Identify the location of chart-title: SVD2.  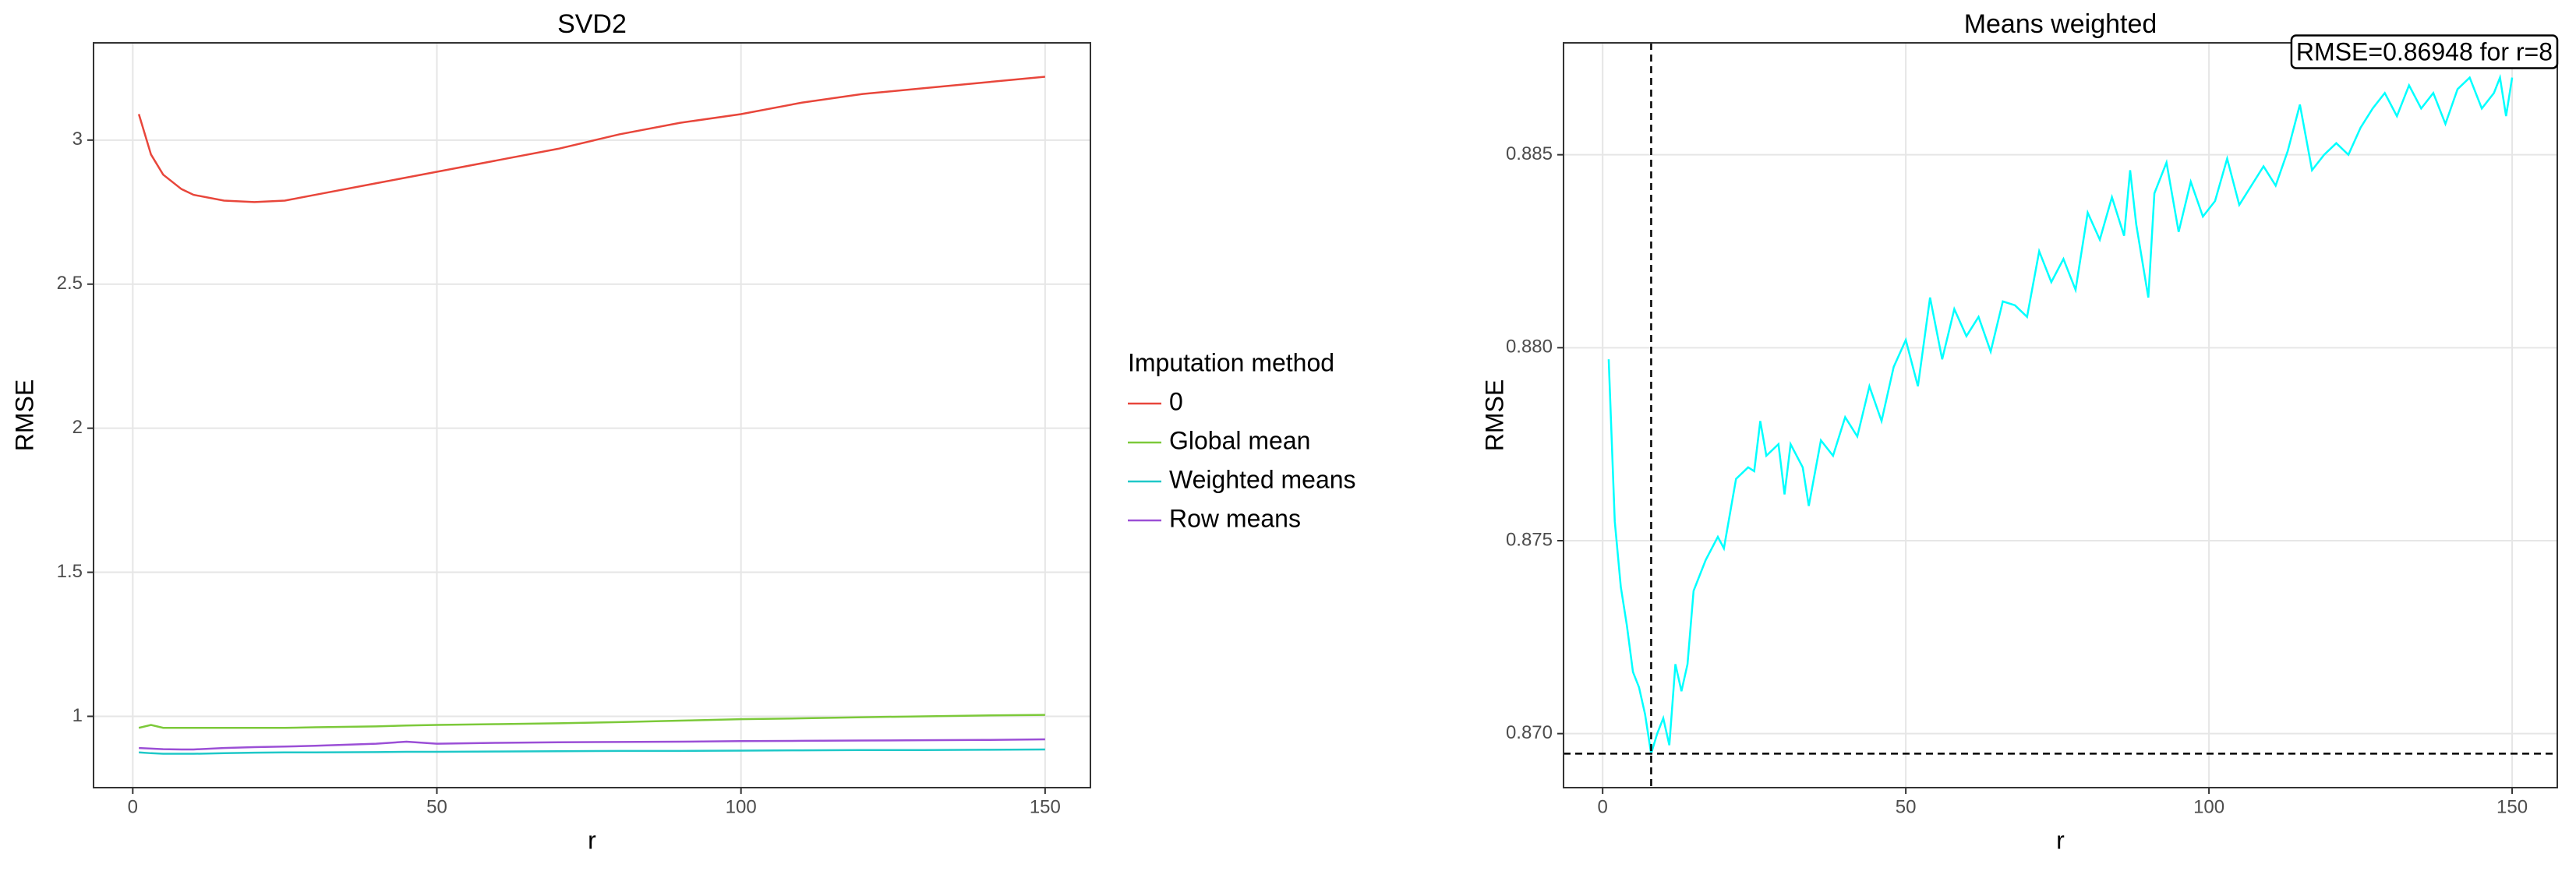
(592, 24).